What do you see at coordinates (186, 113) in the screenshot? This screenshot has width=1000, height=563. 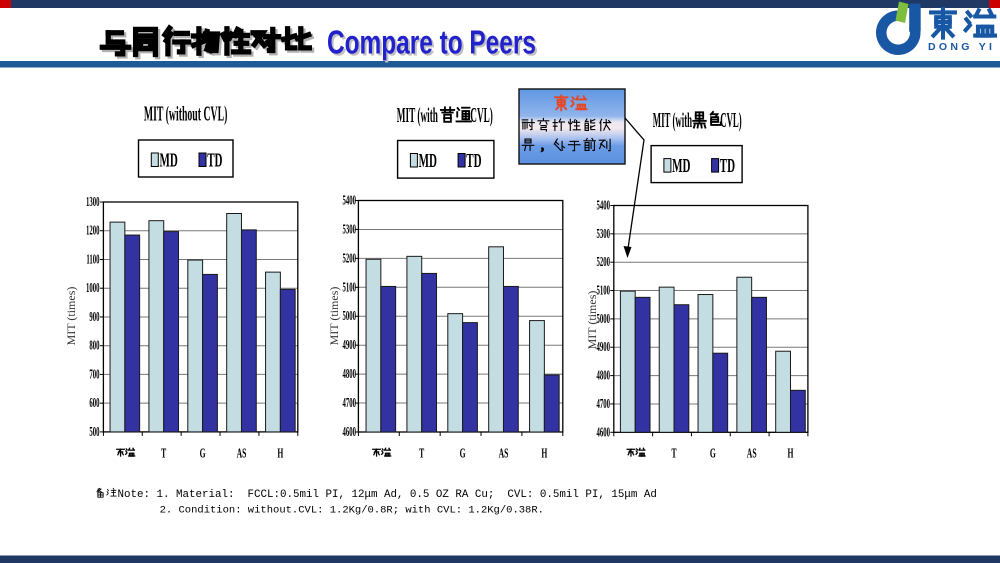 I see `svg-text: MIT (without CVL)` at bounding box center [186, 113].